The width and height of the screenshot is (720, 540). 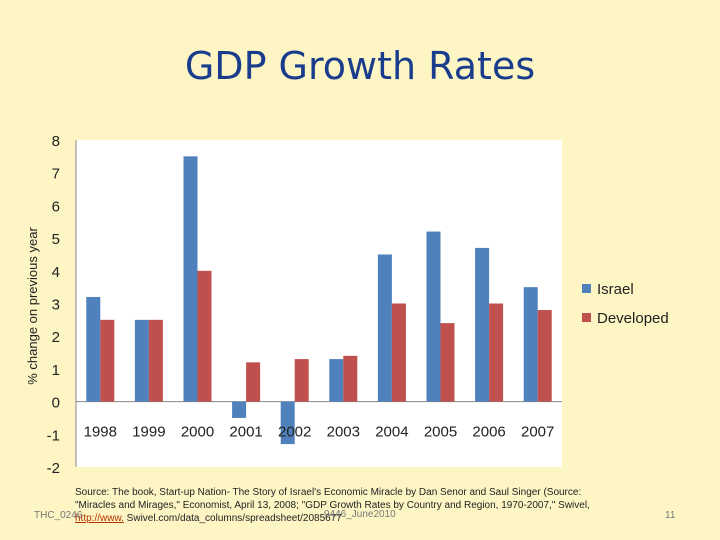 What do you see at coordinates (391, 432) in the screenshot?
I see `x-tick-label: 2004` at bounding box center [391, 432].